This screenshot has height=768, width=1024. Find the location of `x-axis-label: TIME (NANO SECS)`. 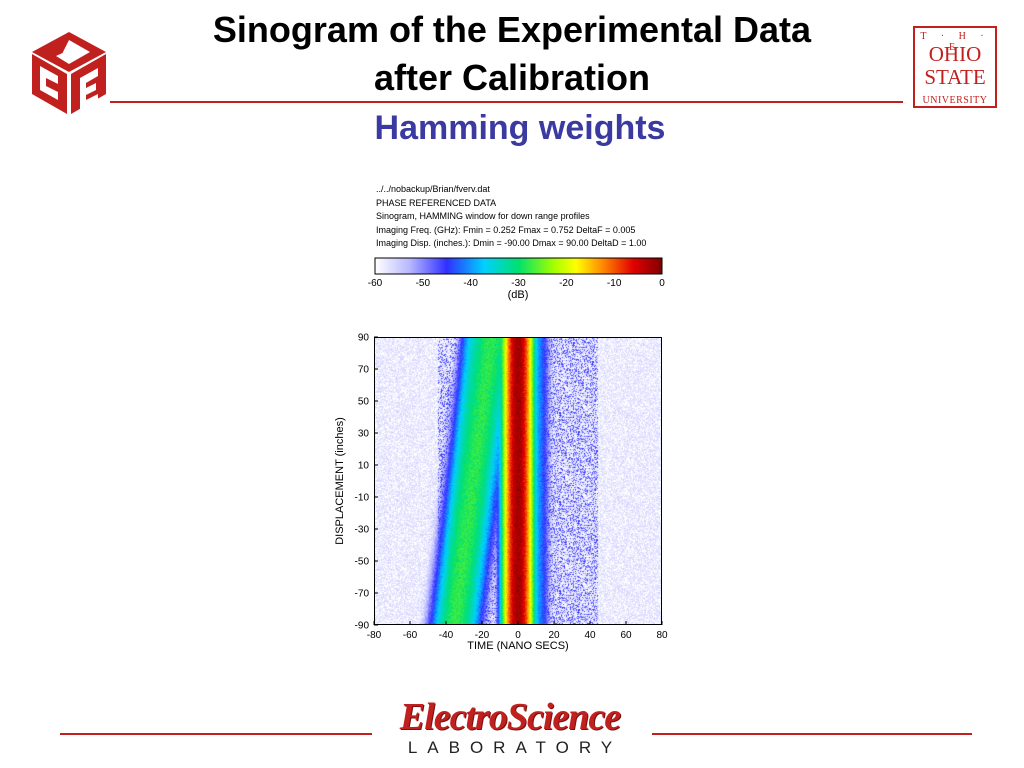

x-axis-label: TIME (NANO SECS) is located at coordinates (518, 646).